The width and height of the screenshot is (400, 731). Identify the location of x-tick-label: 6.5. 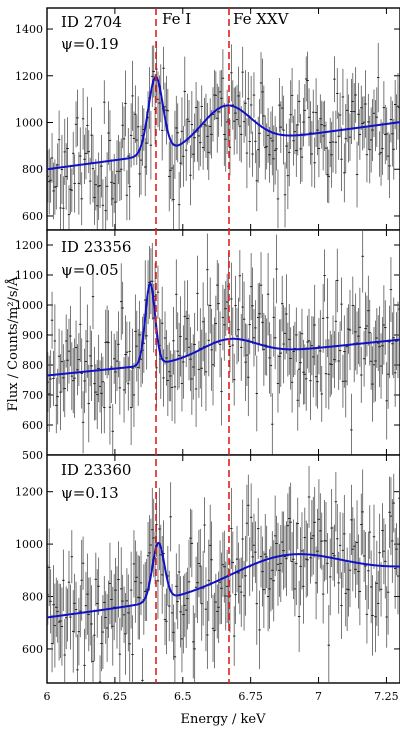
(183, 696).